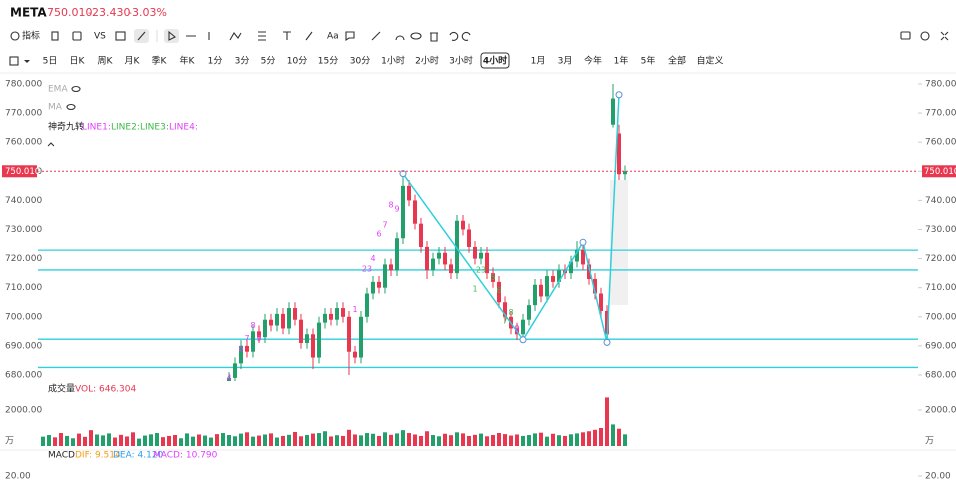  What do you see at coordinates (905, 35) in the screenshot?
I see `camera-icon` at bounding box center [905, 35].